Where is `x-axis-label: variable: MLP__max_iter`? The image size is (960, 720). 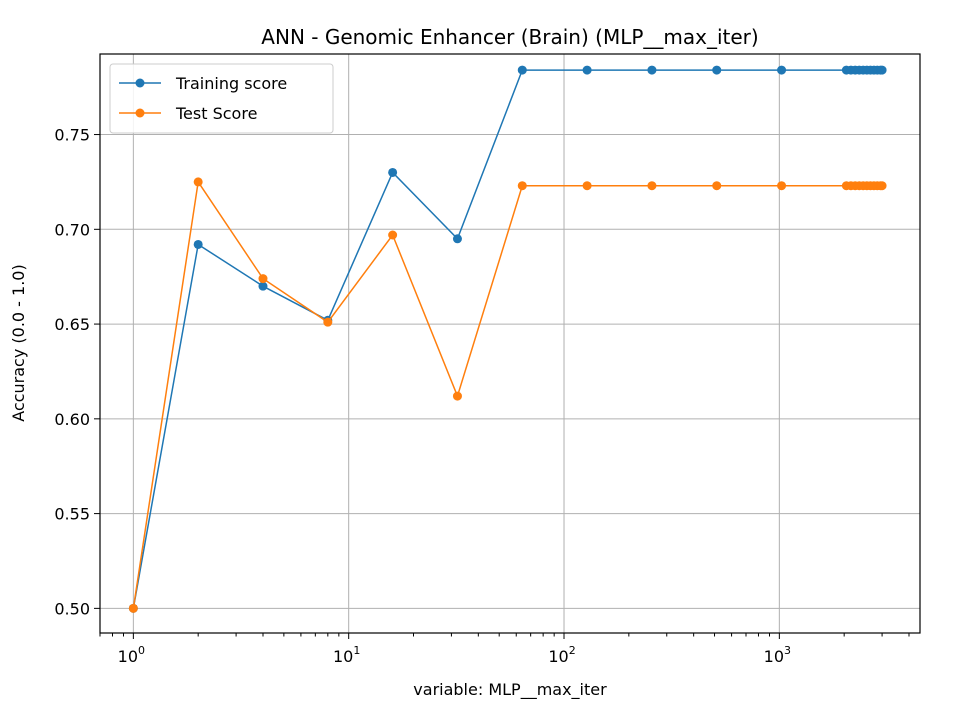
x-axis-label: variable: MLP__max_iter is located at coordinates (510, 690).